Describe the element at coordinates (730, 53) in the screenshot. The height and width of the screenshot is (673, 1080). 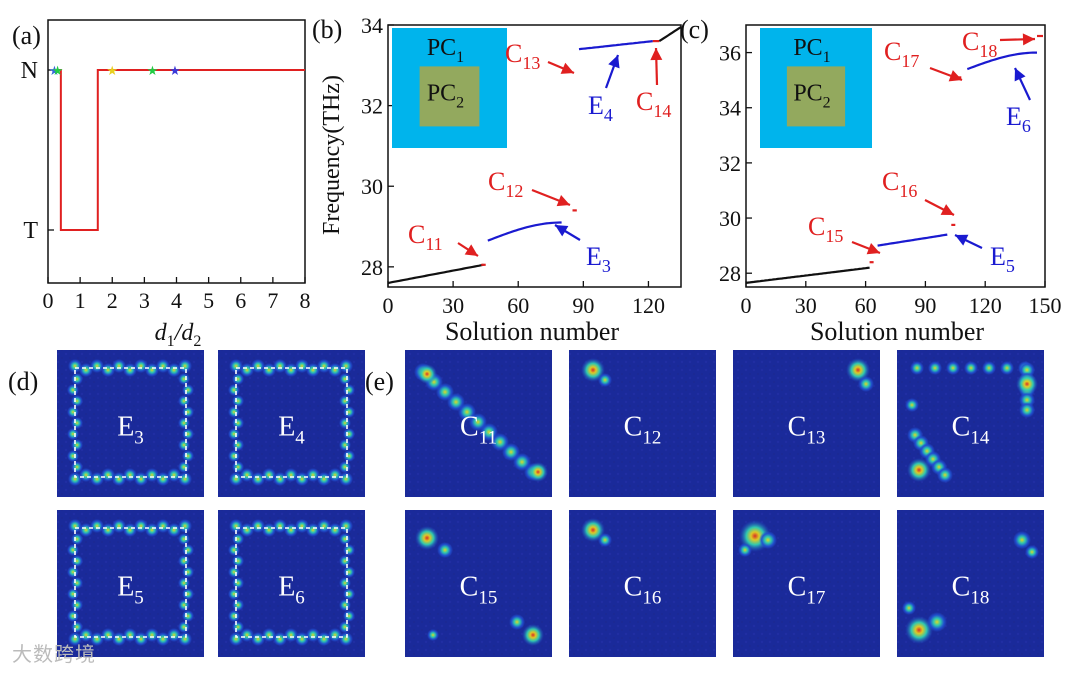
I see `y-tick-label: 36` at that location.